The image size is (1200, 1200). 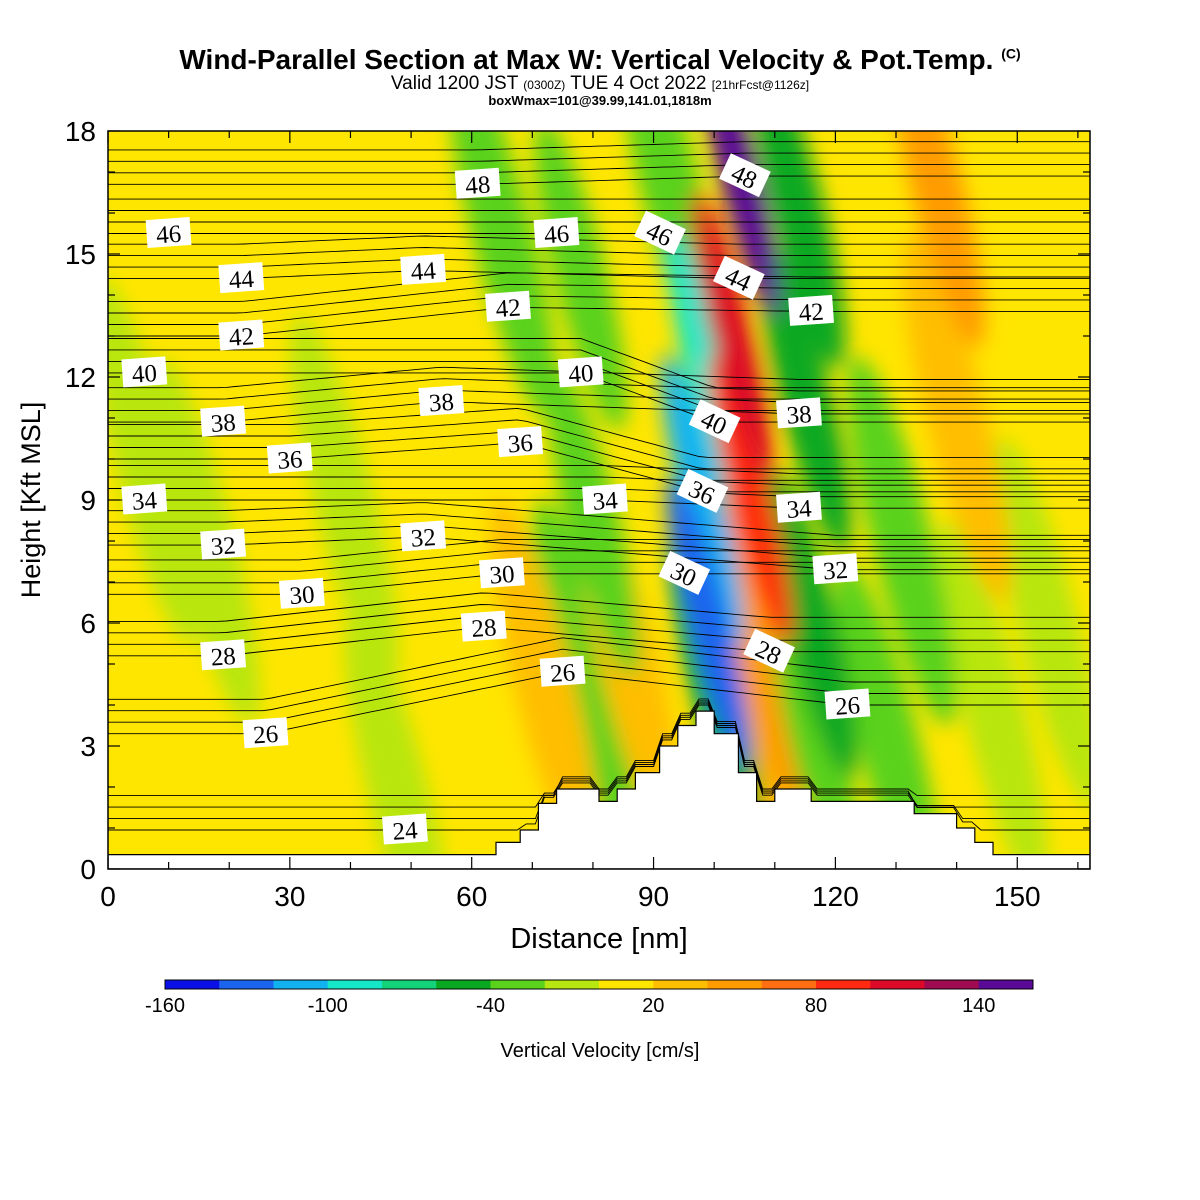 What do you see at coordinates (88, 869) in the screenshot?
I see `y-tick-label: 0` at bounding box center [88, 869].